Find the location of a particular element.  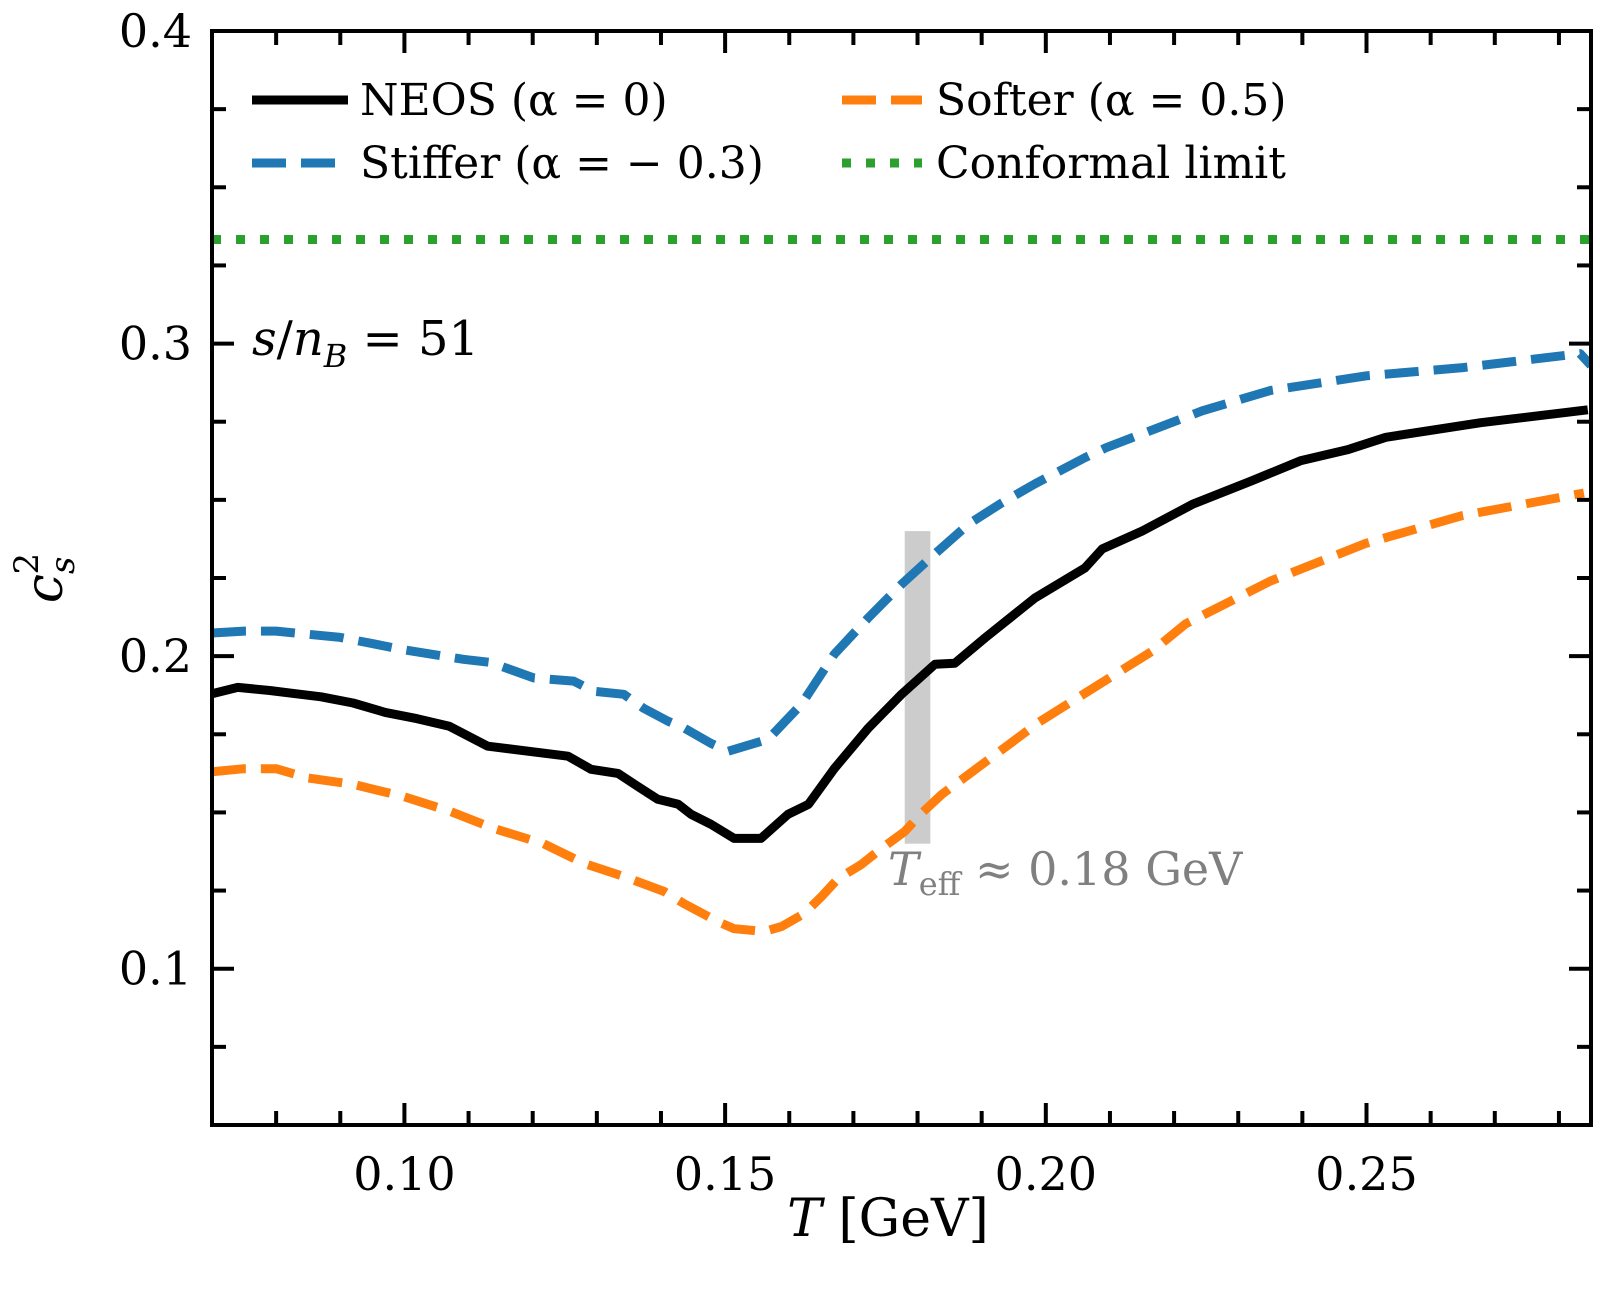

x-axis-unit: [GeV] is located at coordinates (905, 1219).